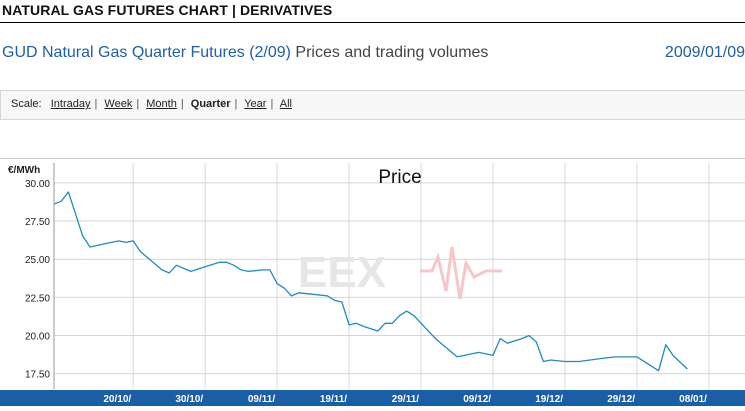 This screenshot has width=745, height=411. I want to click on scale-option-intraday: Intraday, so click(70, 104).